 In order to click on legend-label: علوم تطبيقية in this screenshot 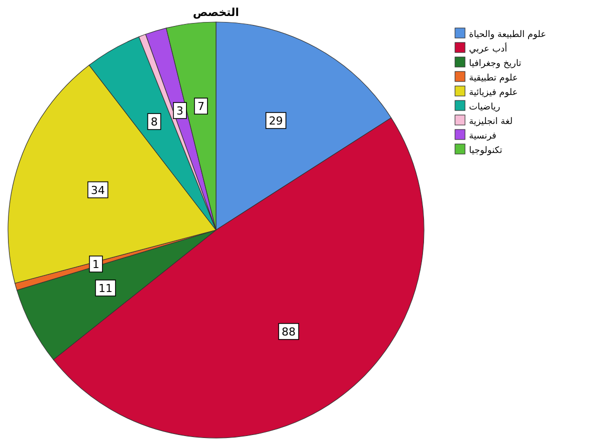, I will do `click(493, 79)`.